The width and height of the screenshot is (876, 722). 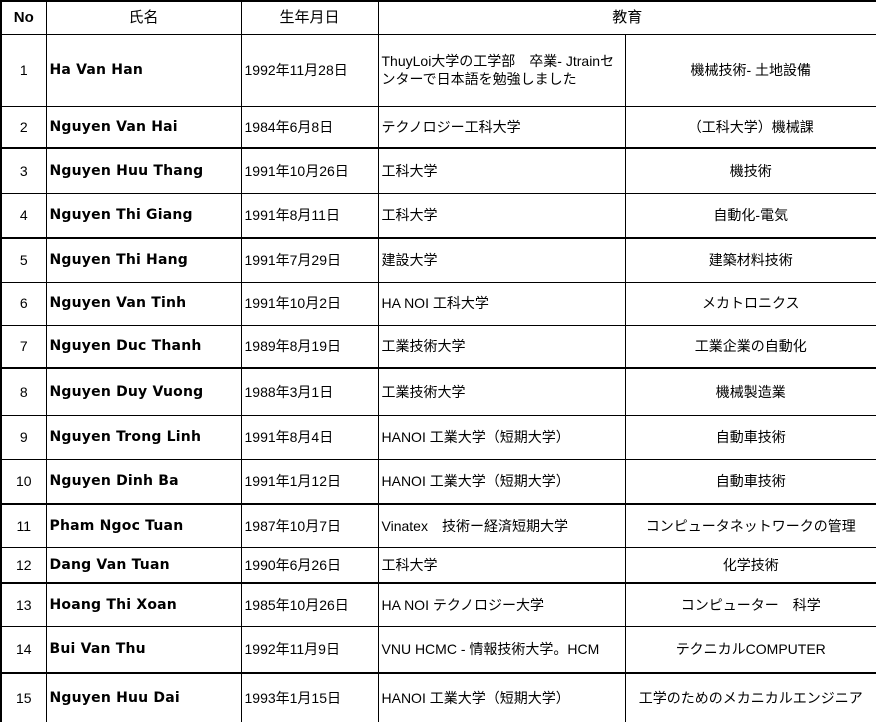 I want to click on cell-school: HA NOI テクノロジー大学, so click(x=501, y=604).